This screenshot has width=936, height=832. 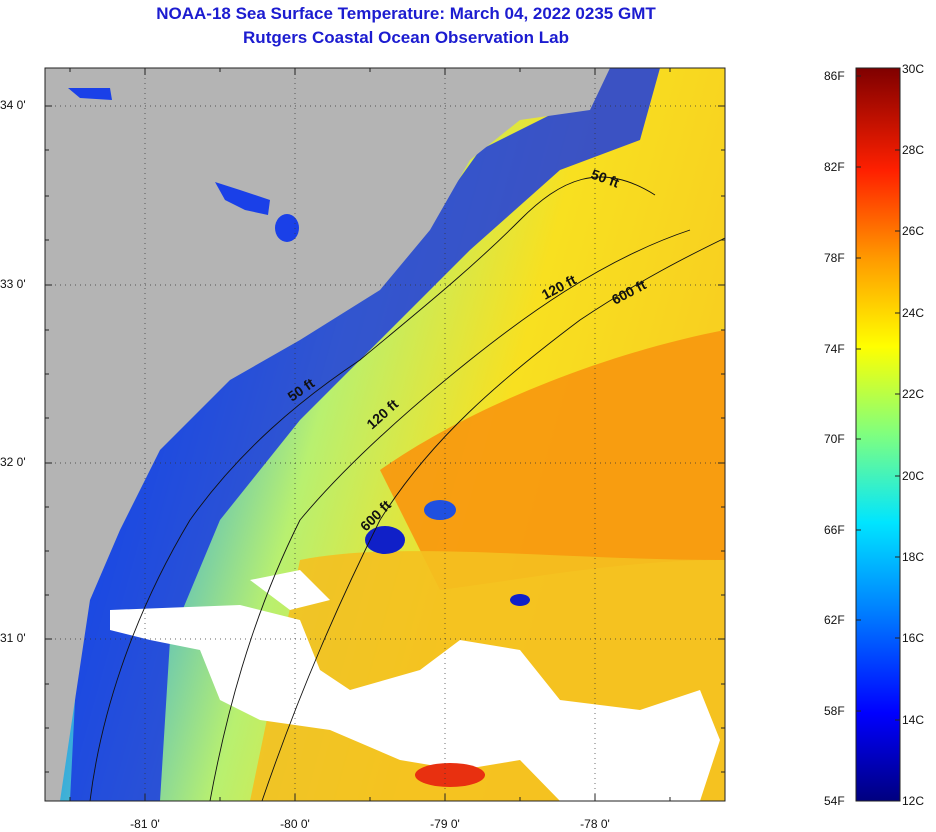 What do you see at coordinates (913, 638) in the screenshot?
I see `colorbar-c-label: 16C` at bounding box center [913, 638].